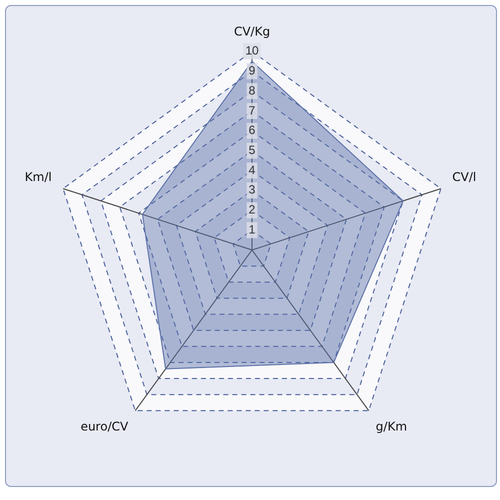  I want to click on spoke-label: g/Km, so click(392, 427).